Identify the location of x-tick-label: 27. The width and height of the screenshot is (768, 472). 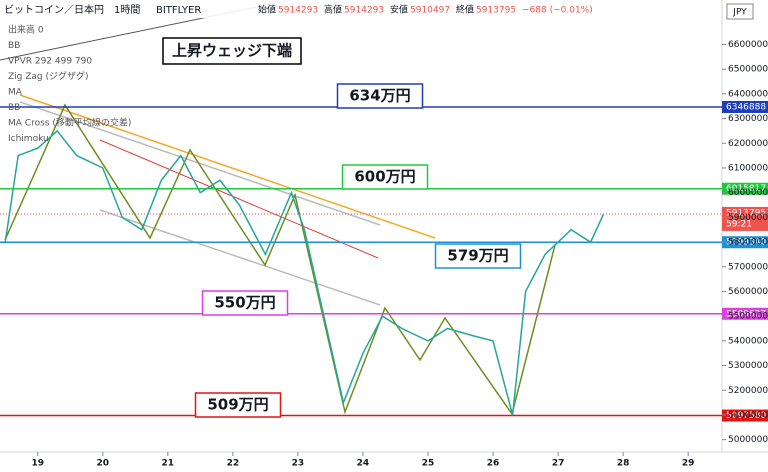
(558, 464).